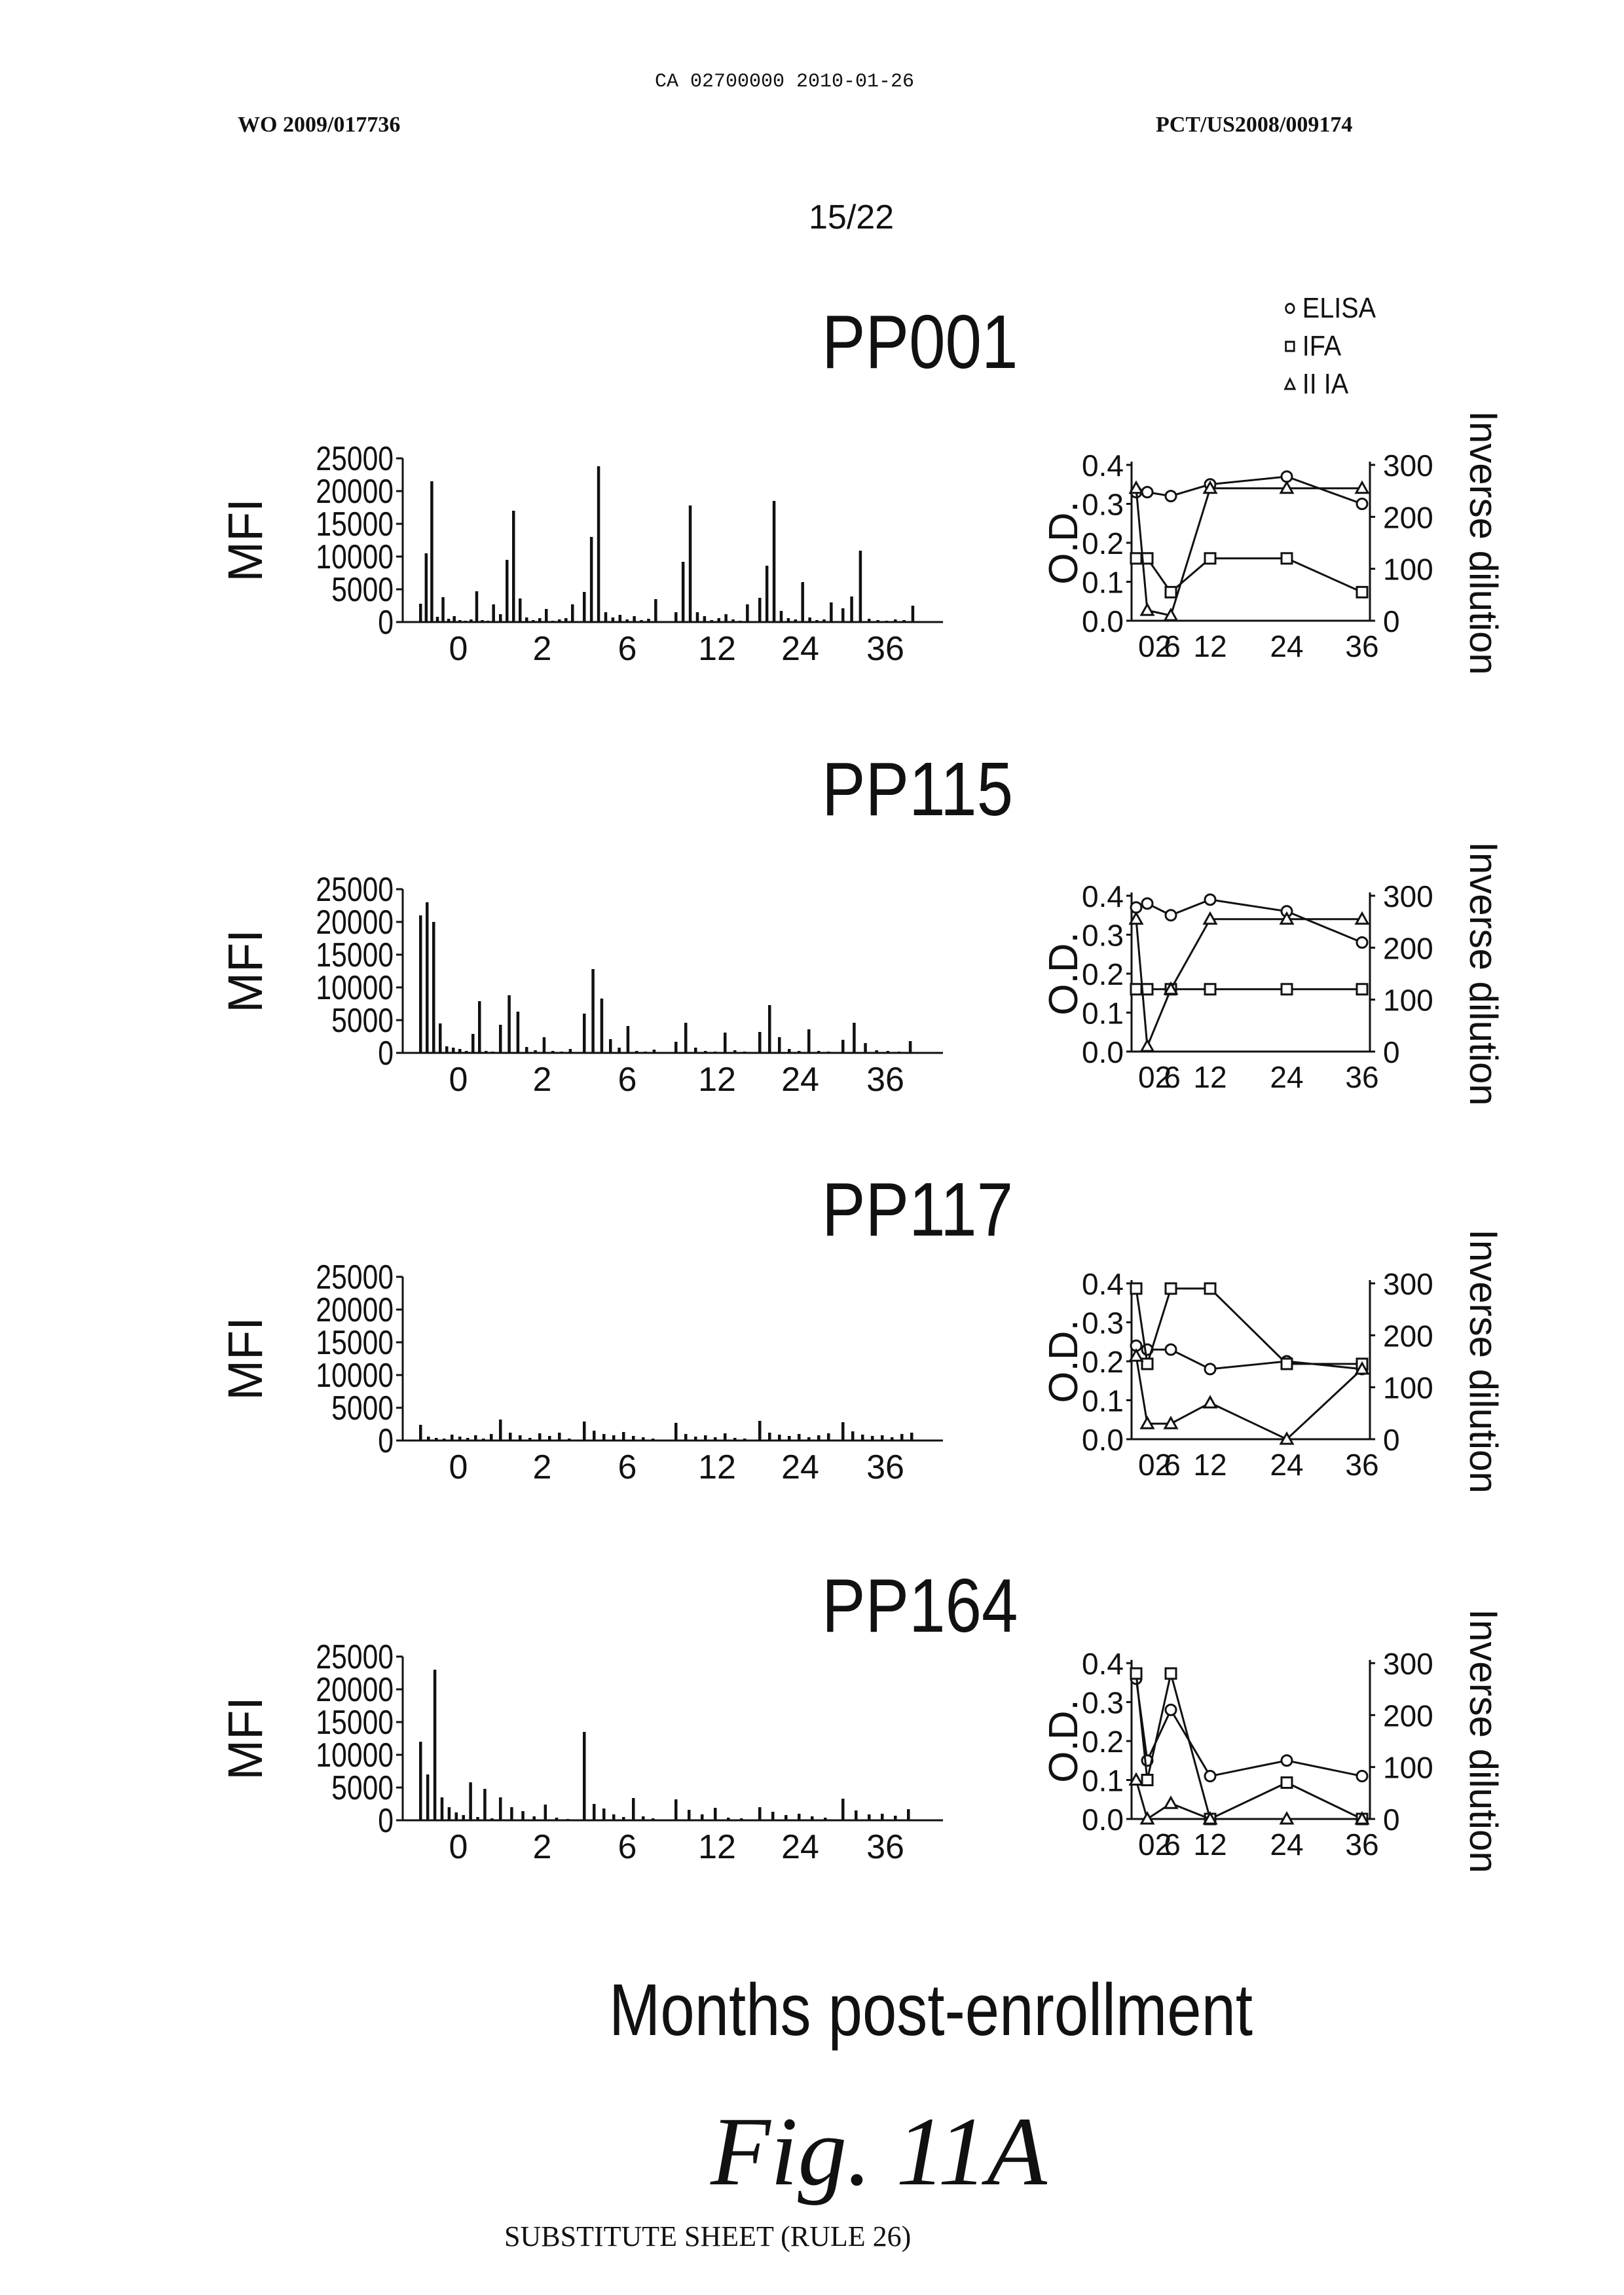 Image resolution: width=1624 pixels, height=2295 pixels. Describe the element at coordinates (1408, 466) in the screenshot. I see `dilution-y-tick-label-pp001: 300` at that location.